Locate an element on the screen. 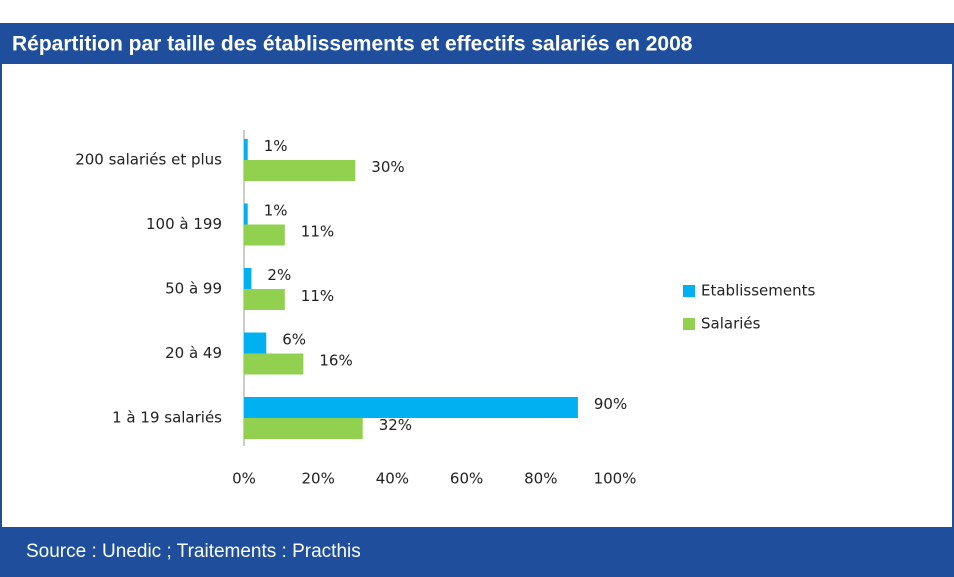 The width and height of the screenshot is (954, 577). x-tick-label: 60% is located at coordinates (466, 479).